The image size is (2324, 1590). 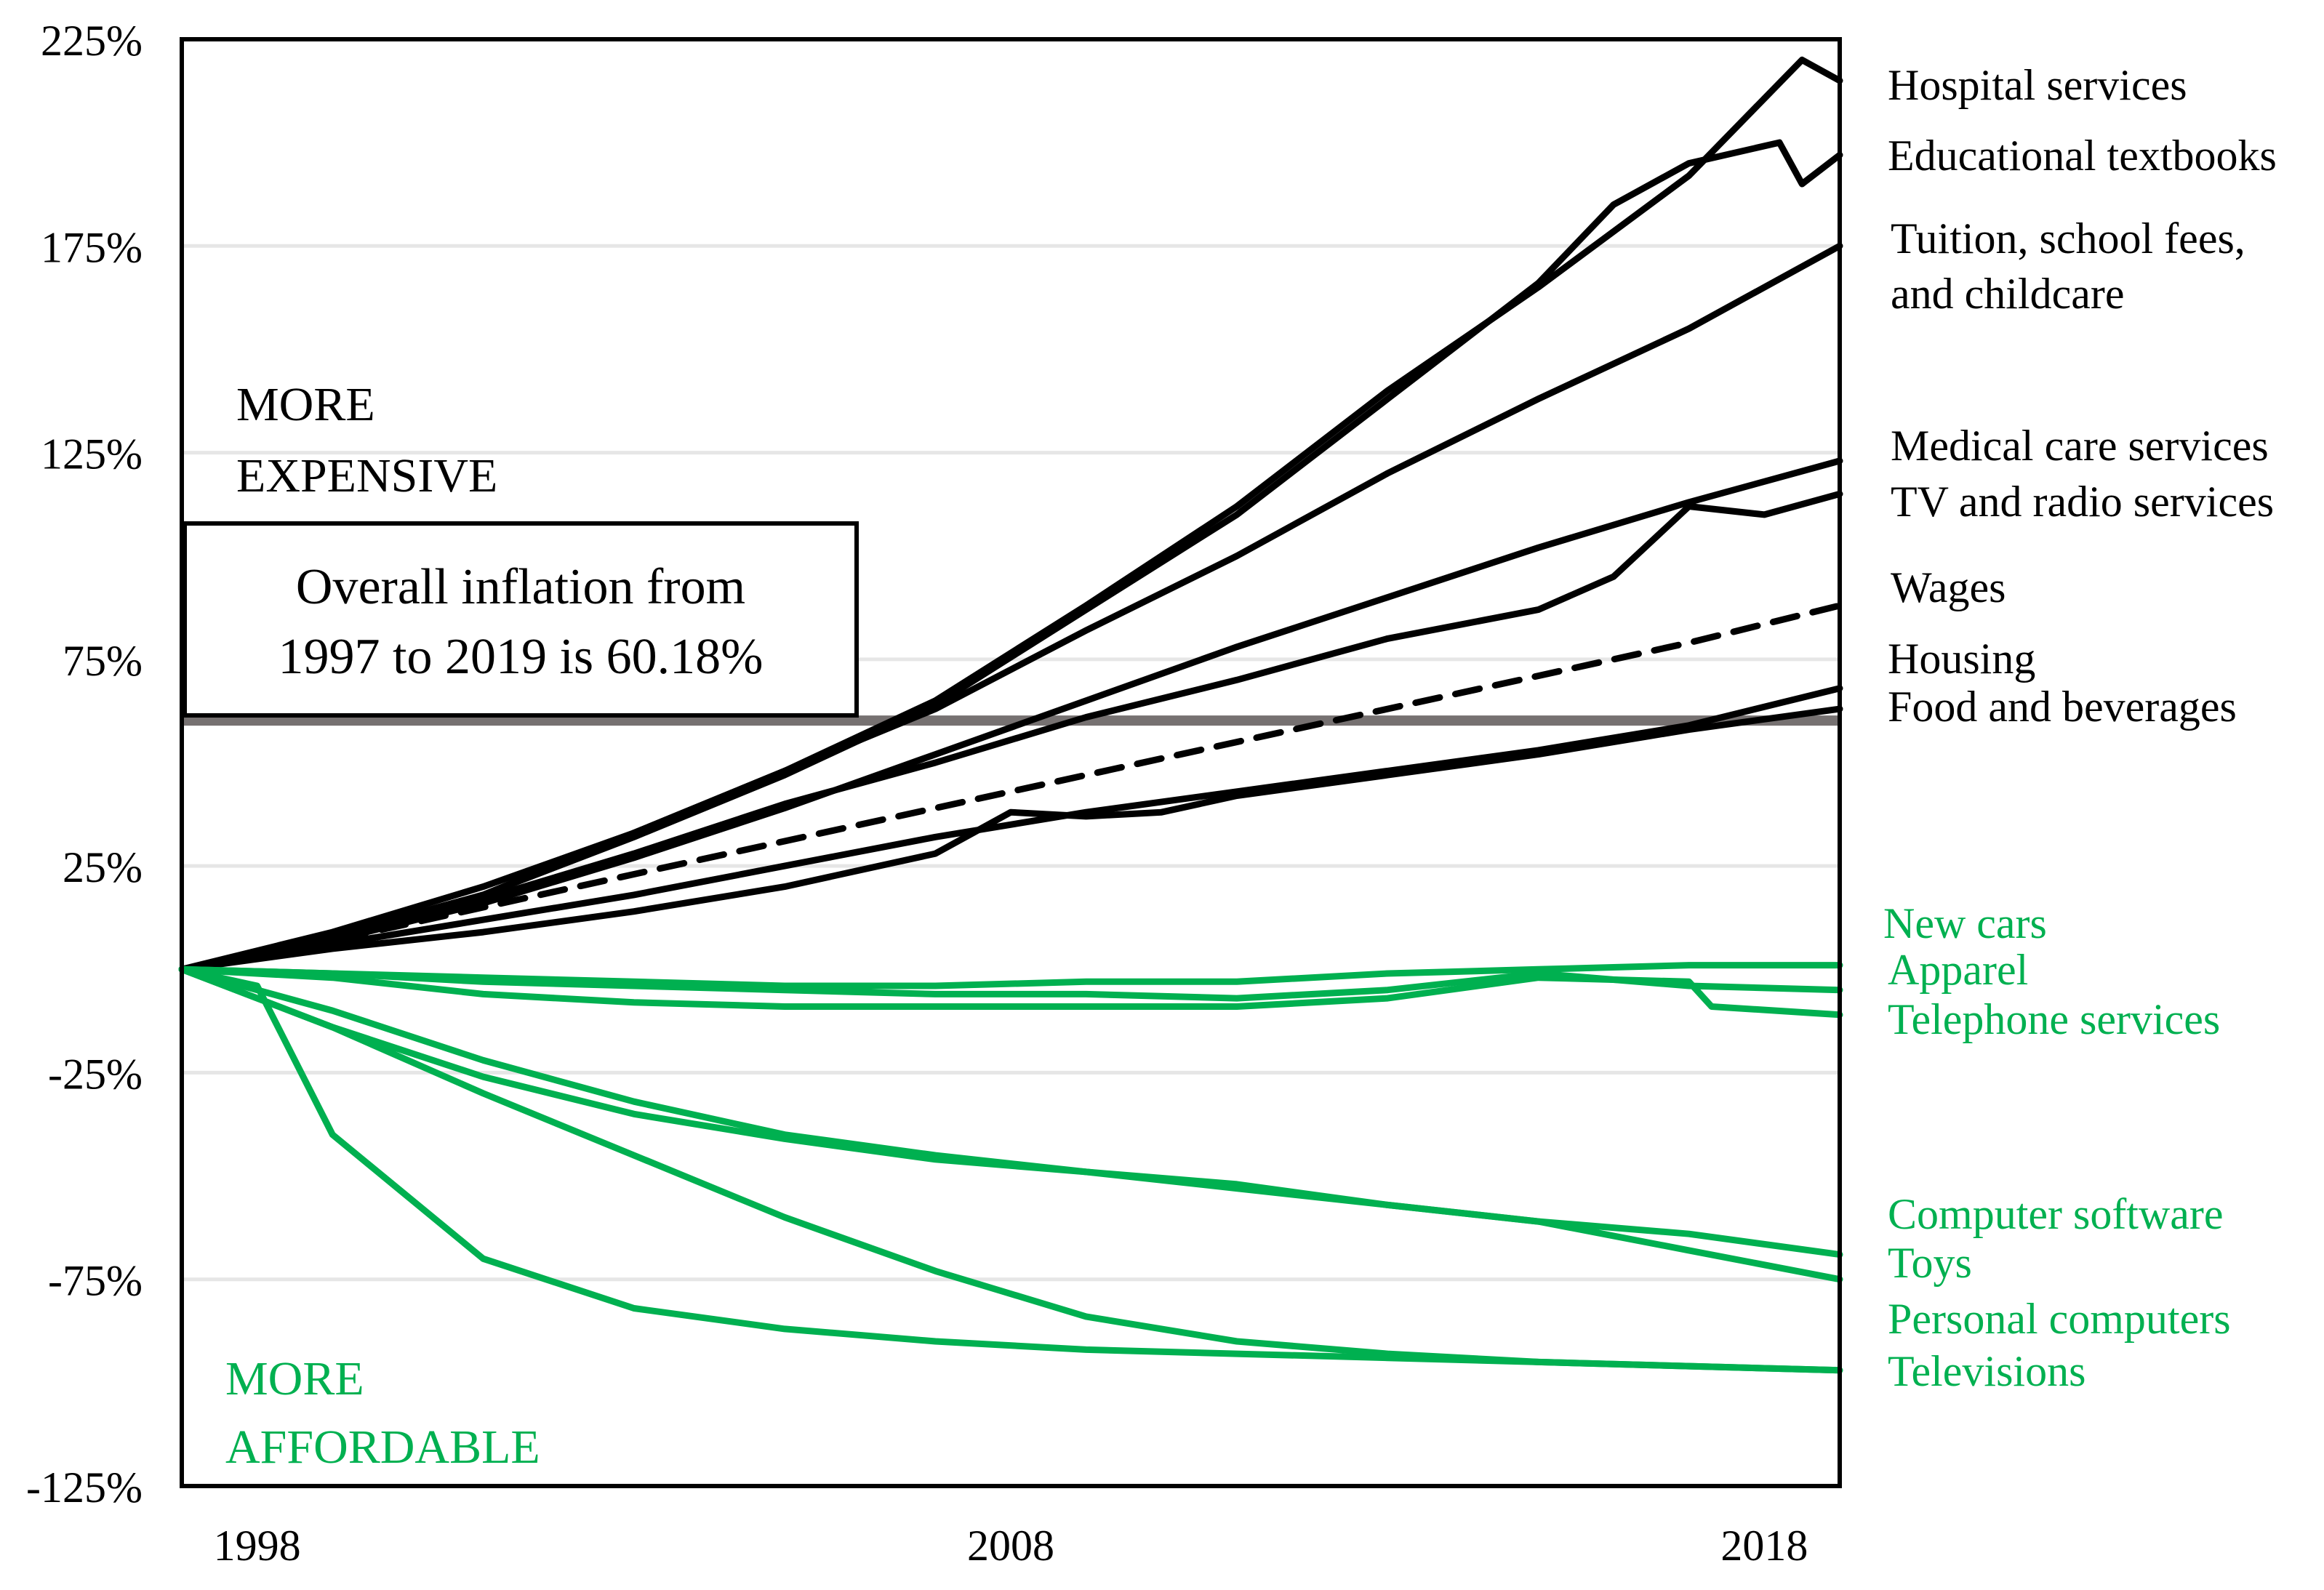 What do you see at coordinates (2082, 502) in the screenshot?
I see `series-label-tv-and-radio-services: TV and radio services` at bounding box center [2082, 502].